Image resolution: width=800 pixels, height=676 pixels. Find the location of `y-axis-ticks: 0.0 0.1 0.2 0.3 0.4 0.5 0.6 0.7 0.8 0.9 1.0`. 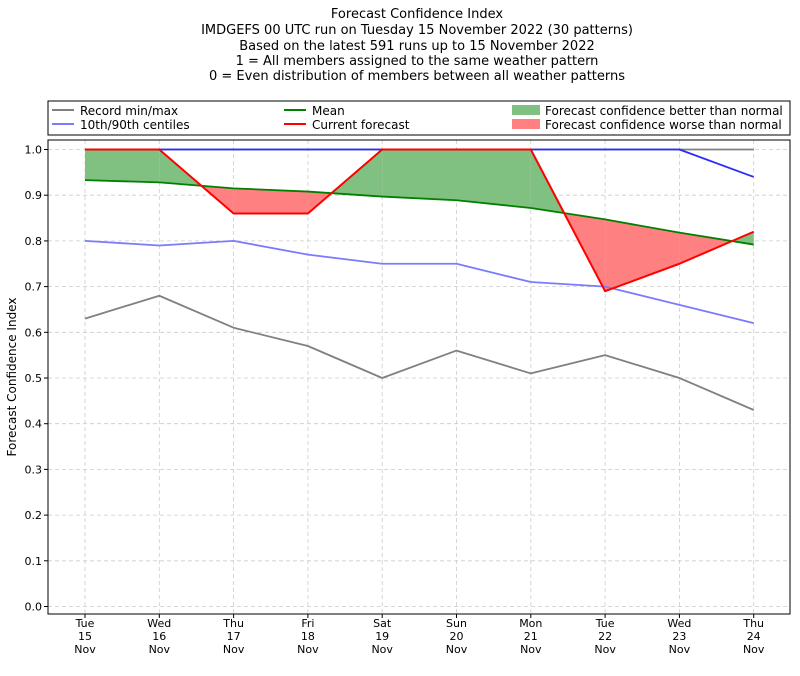

y-axis-ticks: 0.0 0.1 0.2 0.3 0.4 0.5 0.6 0.7 0.8 0.9 1.0 is located at coordinates (36, 379).